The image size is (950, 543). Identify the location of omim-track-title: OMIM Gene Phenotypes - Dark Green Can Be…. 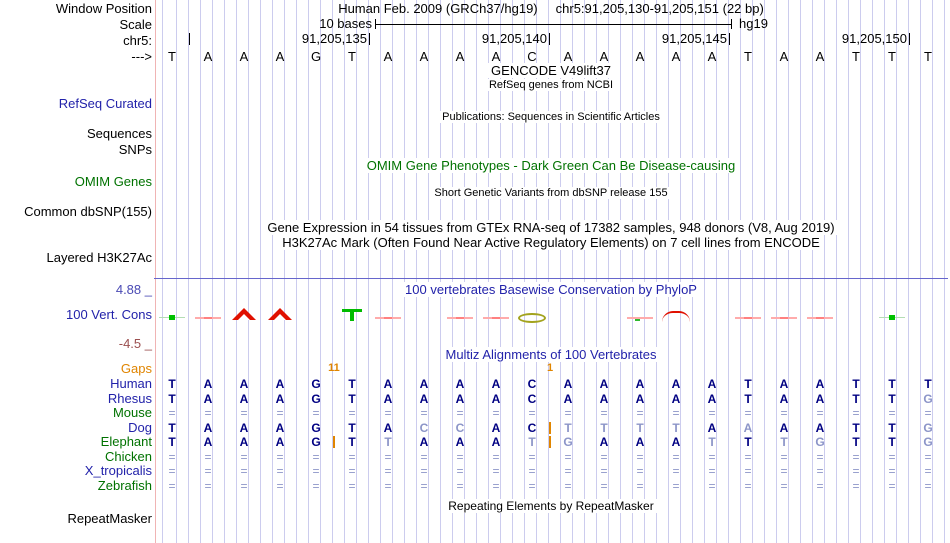
(551, 165).